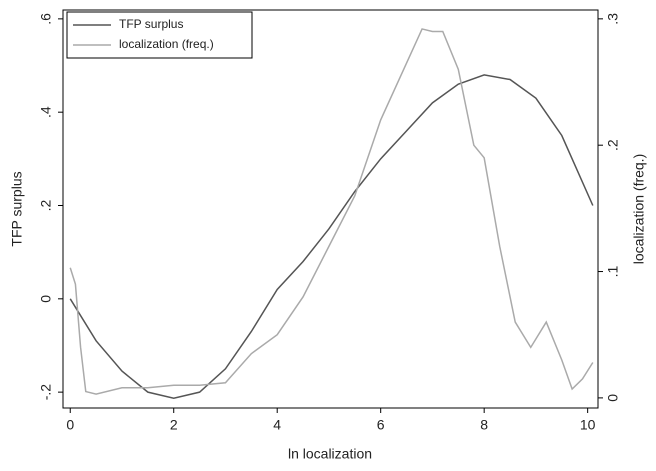  I want to click on y-tick-label: .2, so click(46, 205).